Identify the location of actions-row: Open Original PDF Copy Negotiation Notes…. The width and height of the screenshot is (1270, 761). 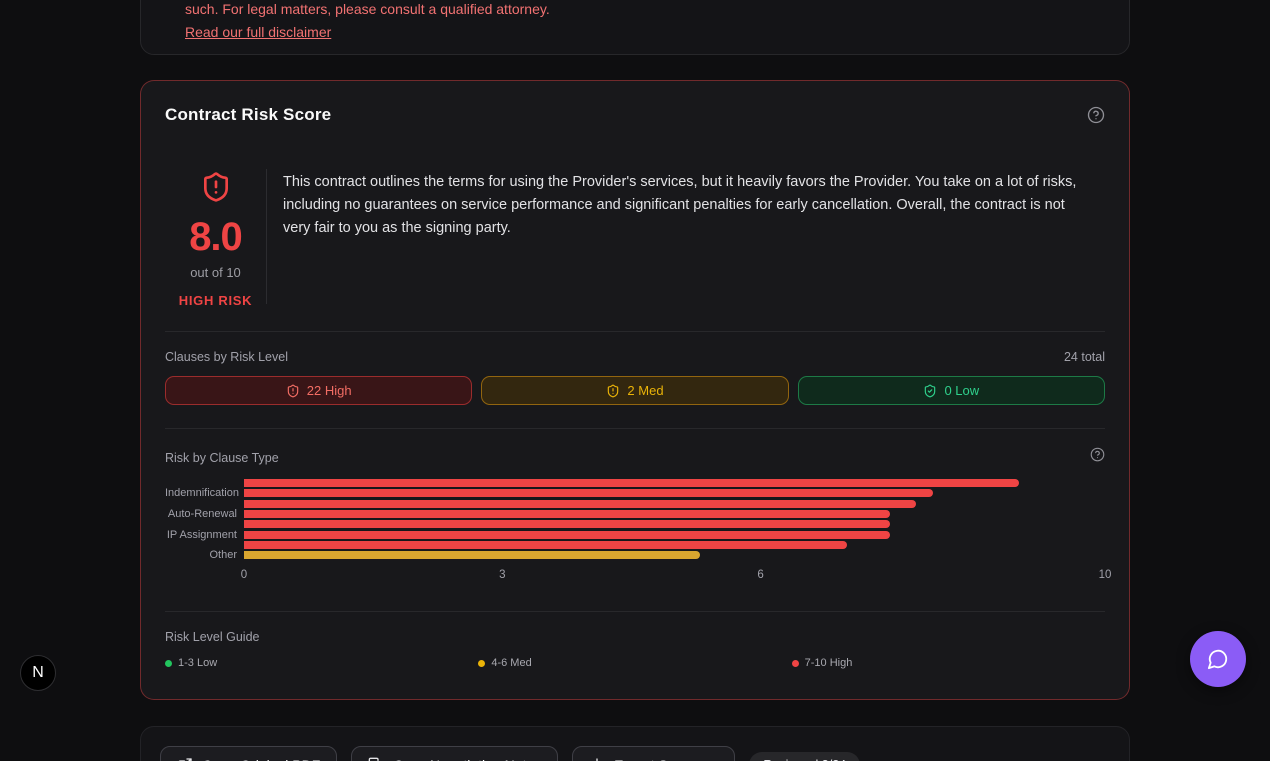
(635, 753).